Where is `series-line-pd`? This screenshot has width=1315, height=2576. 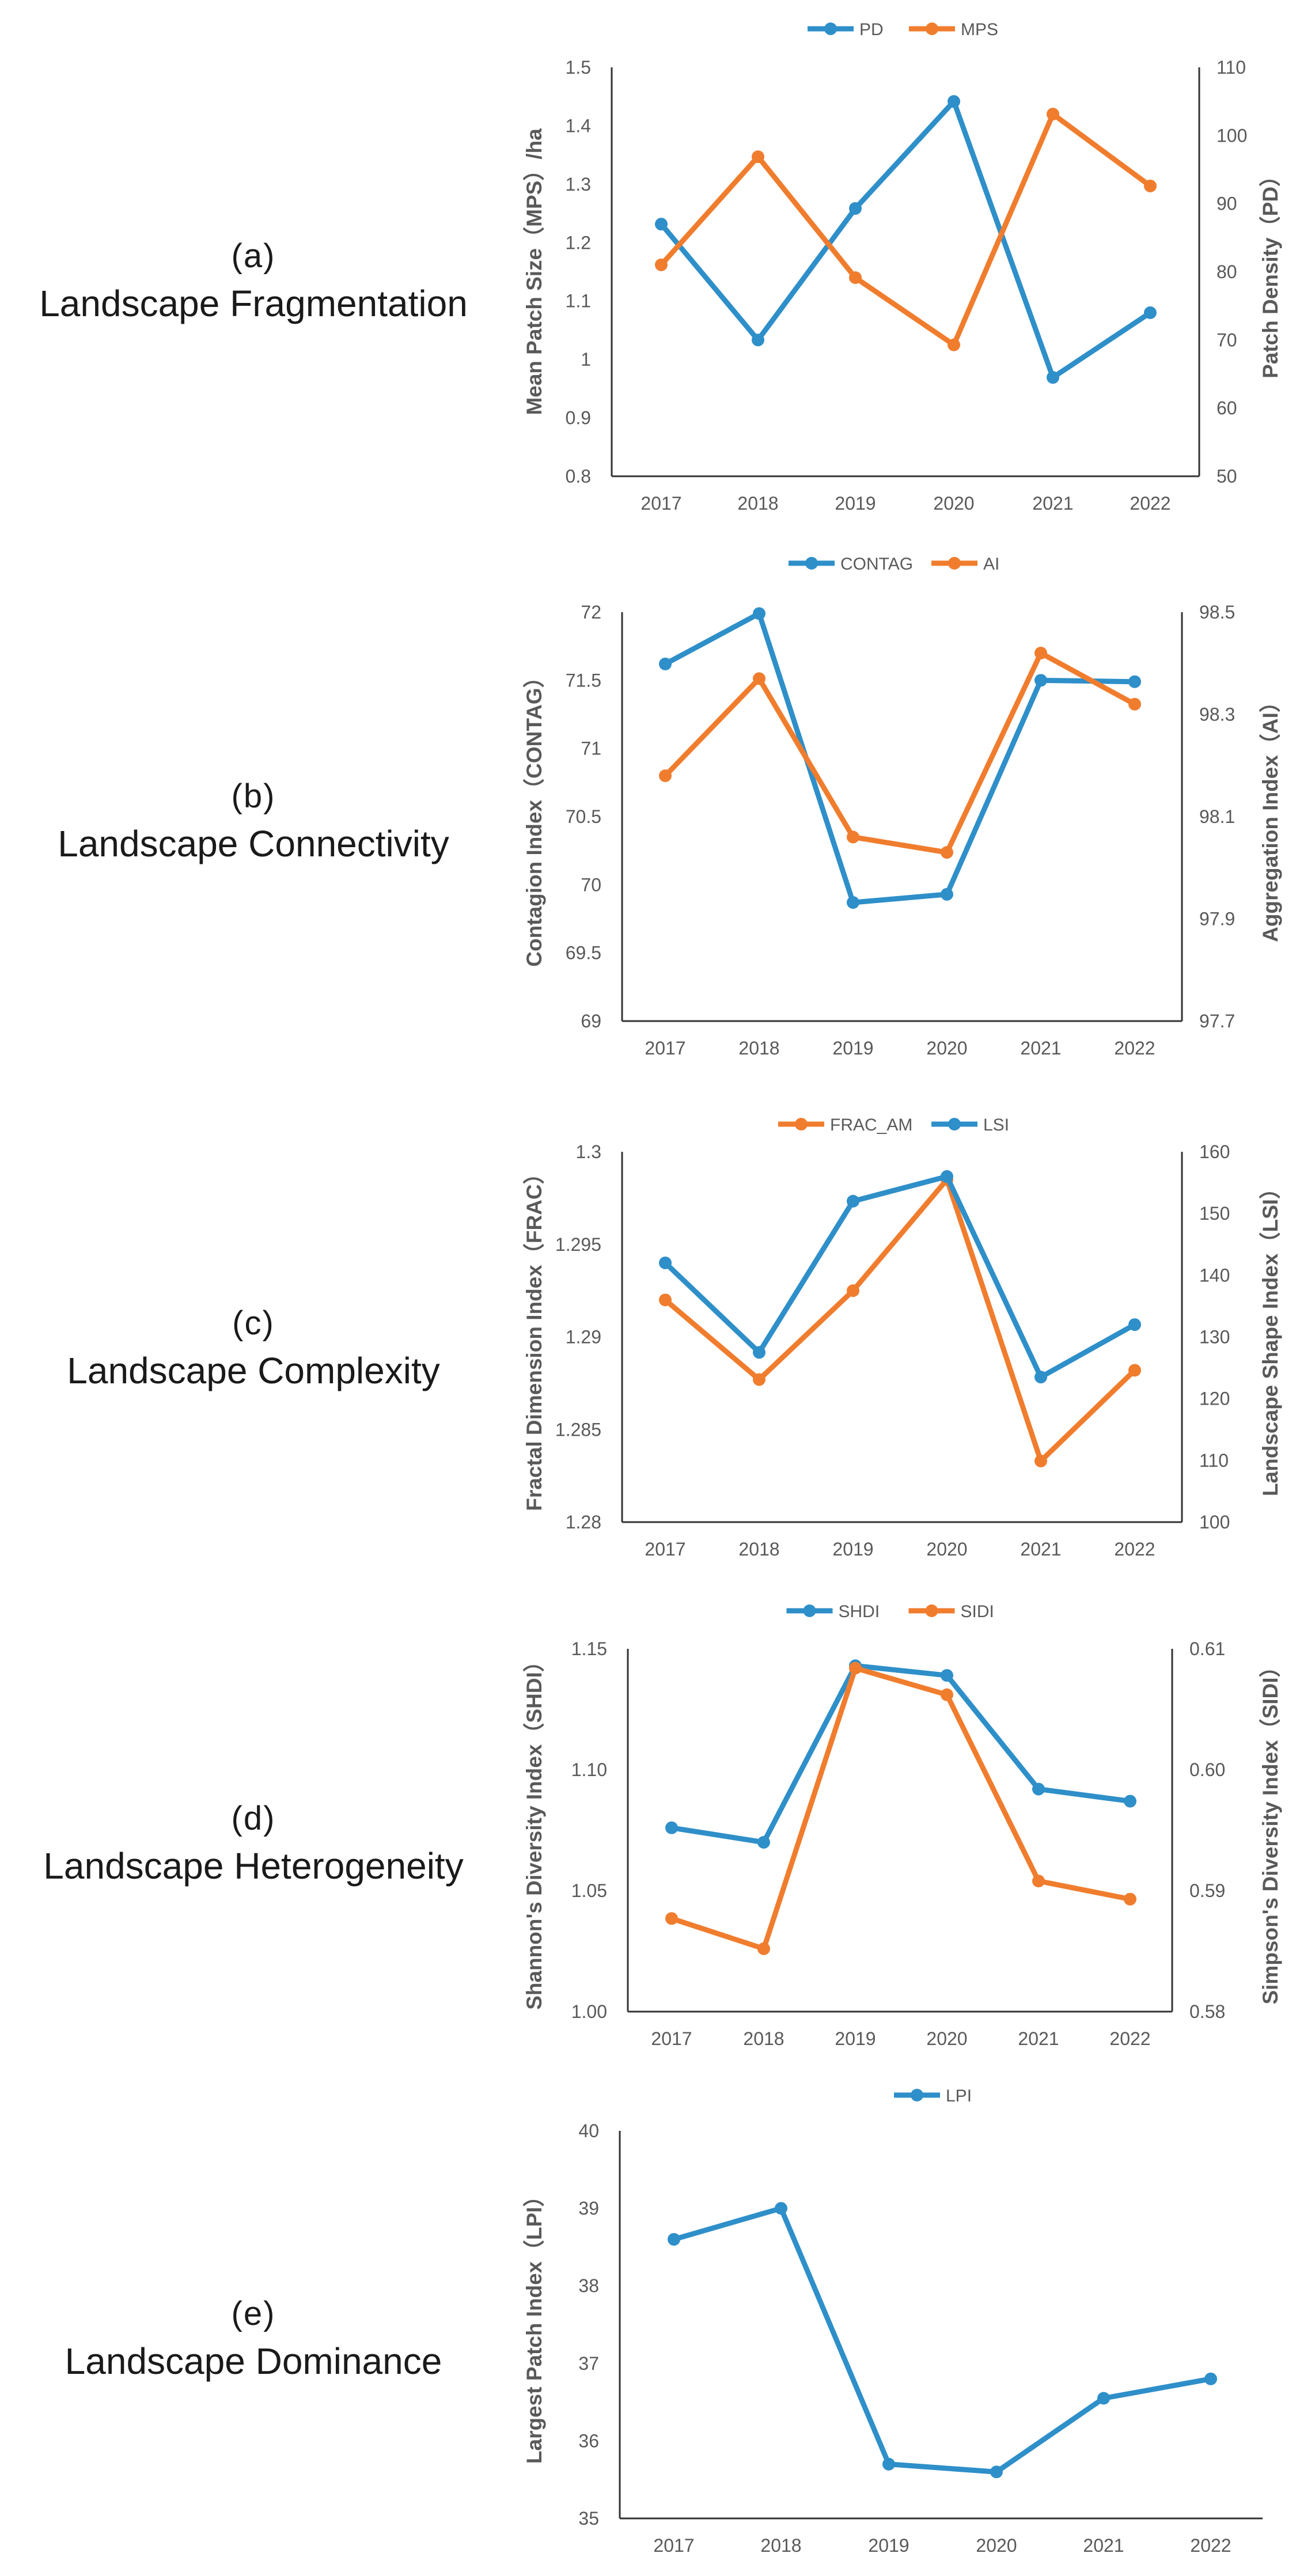
series-line-pd is located at coordinates (905, 239).